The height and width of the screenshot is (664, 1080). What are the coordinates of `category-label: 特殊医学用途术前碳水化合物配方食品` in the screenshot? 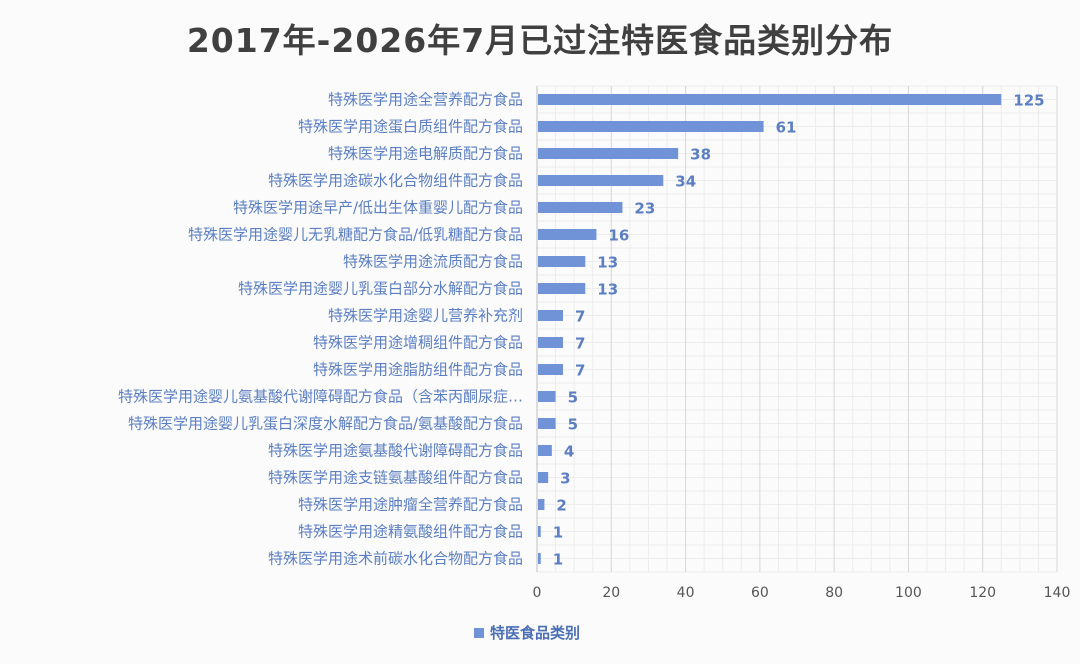 It's located at (395, 559).